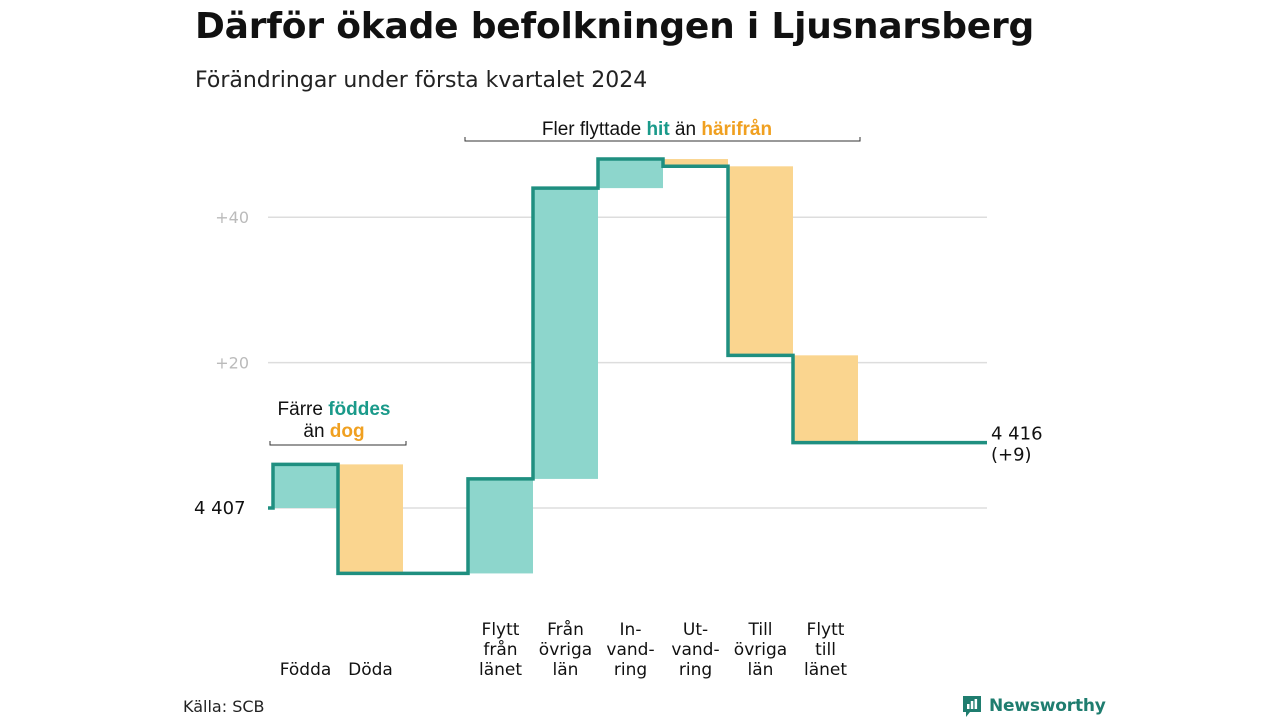 This screenshot has height=720, width=1280. I want to click on chart-title: Därför ökade befolkningen i Ljusnarsberg, so click(615, 26).